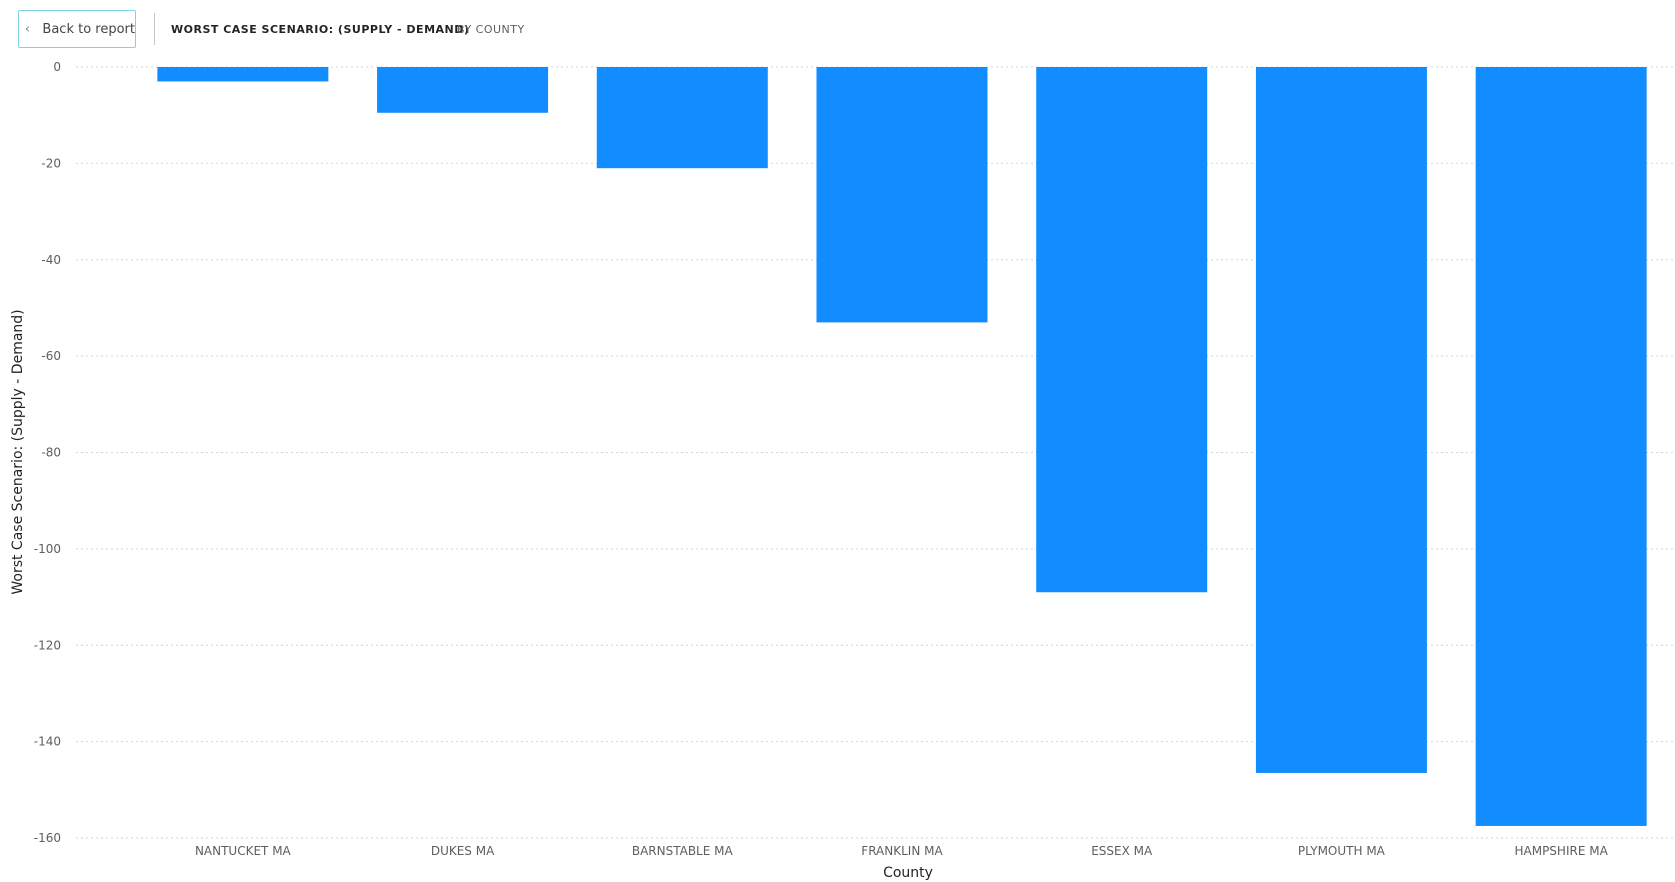 This screenshot has height=882, width=1675. What do you see at coordinates (683, 851) in the screenshot?
I see `x-tick-label: BARNSTABLE MA` at bounding box center [683, 851].